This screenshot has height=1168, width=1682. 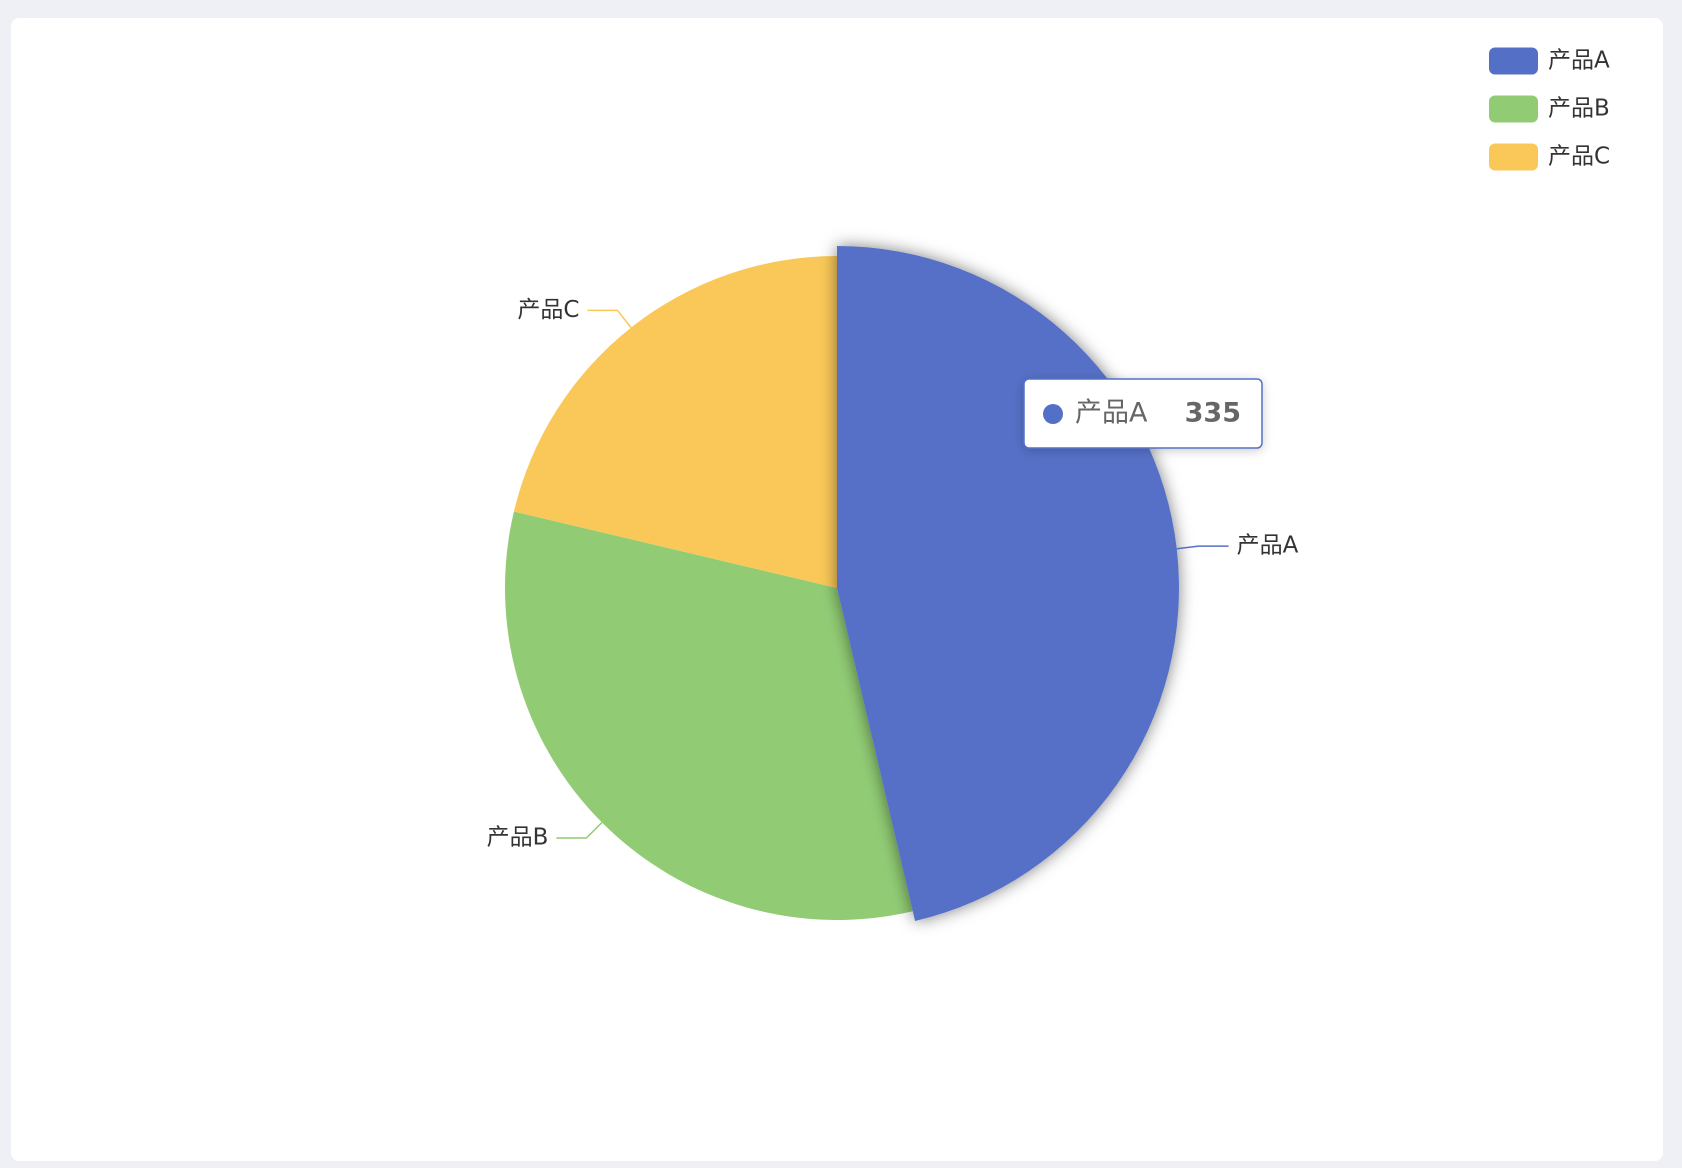 What do you see at coordinates (1579, 61) in the screenshot?
I see `legend-label: 产品A` at bounding box center [1579, 61].